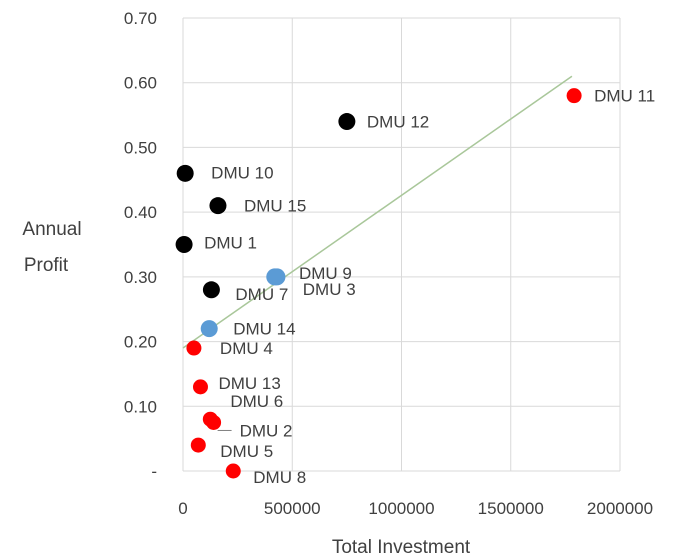 The width and height of the screenshot is (678, 560). What do you see at coordinates (140, 277) in the screenshot?
I see `y-tick-label: 0.30` at bounding box center [140, 277].